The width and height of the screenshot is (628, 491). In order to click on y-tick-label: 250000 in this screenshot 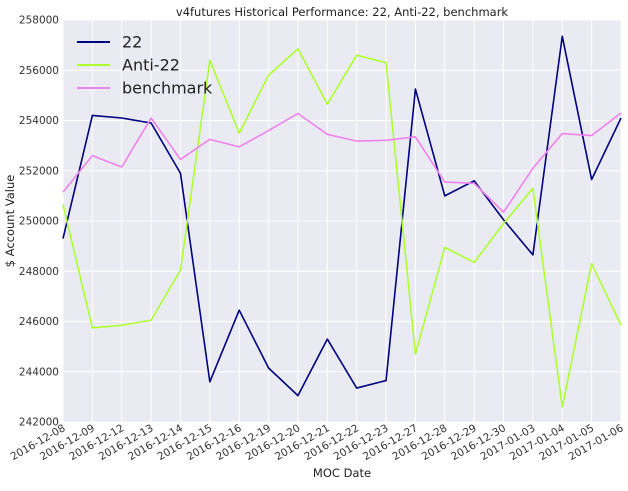, I will do `click(39, 222)`.